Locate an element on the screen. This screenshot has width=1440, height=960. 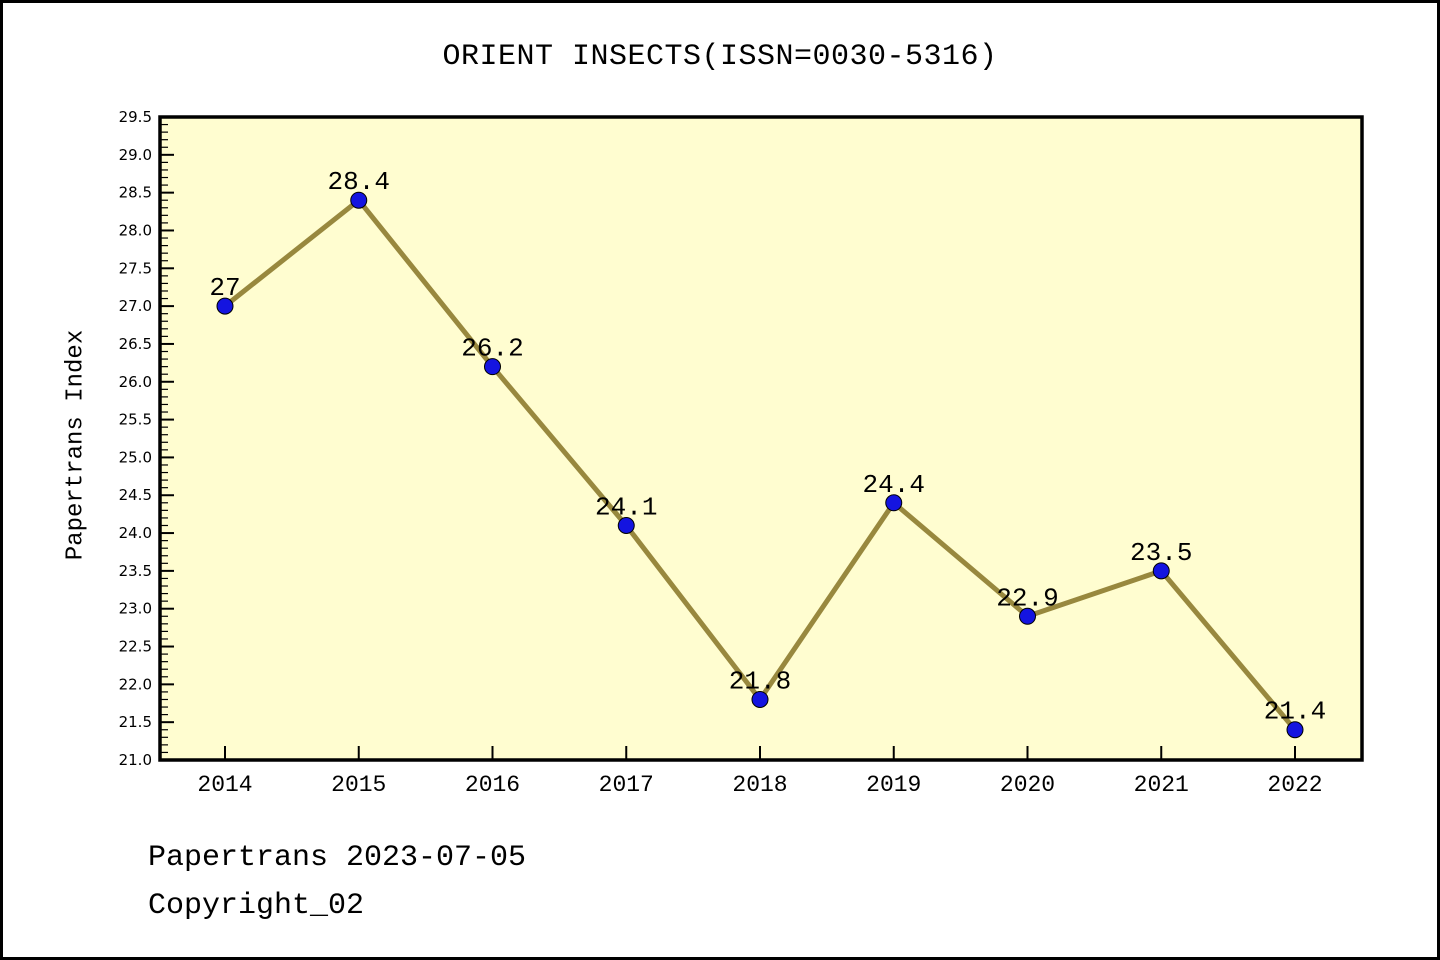
x-tick-label: 2018 is located at coordinates (759, 785).